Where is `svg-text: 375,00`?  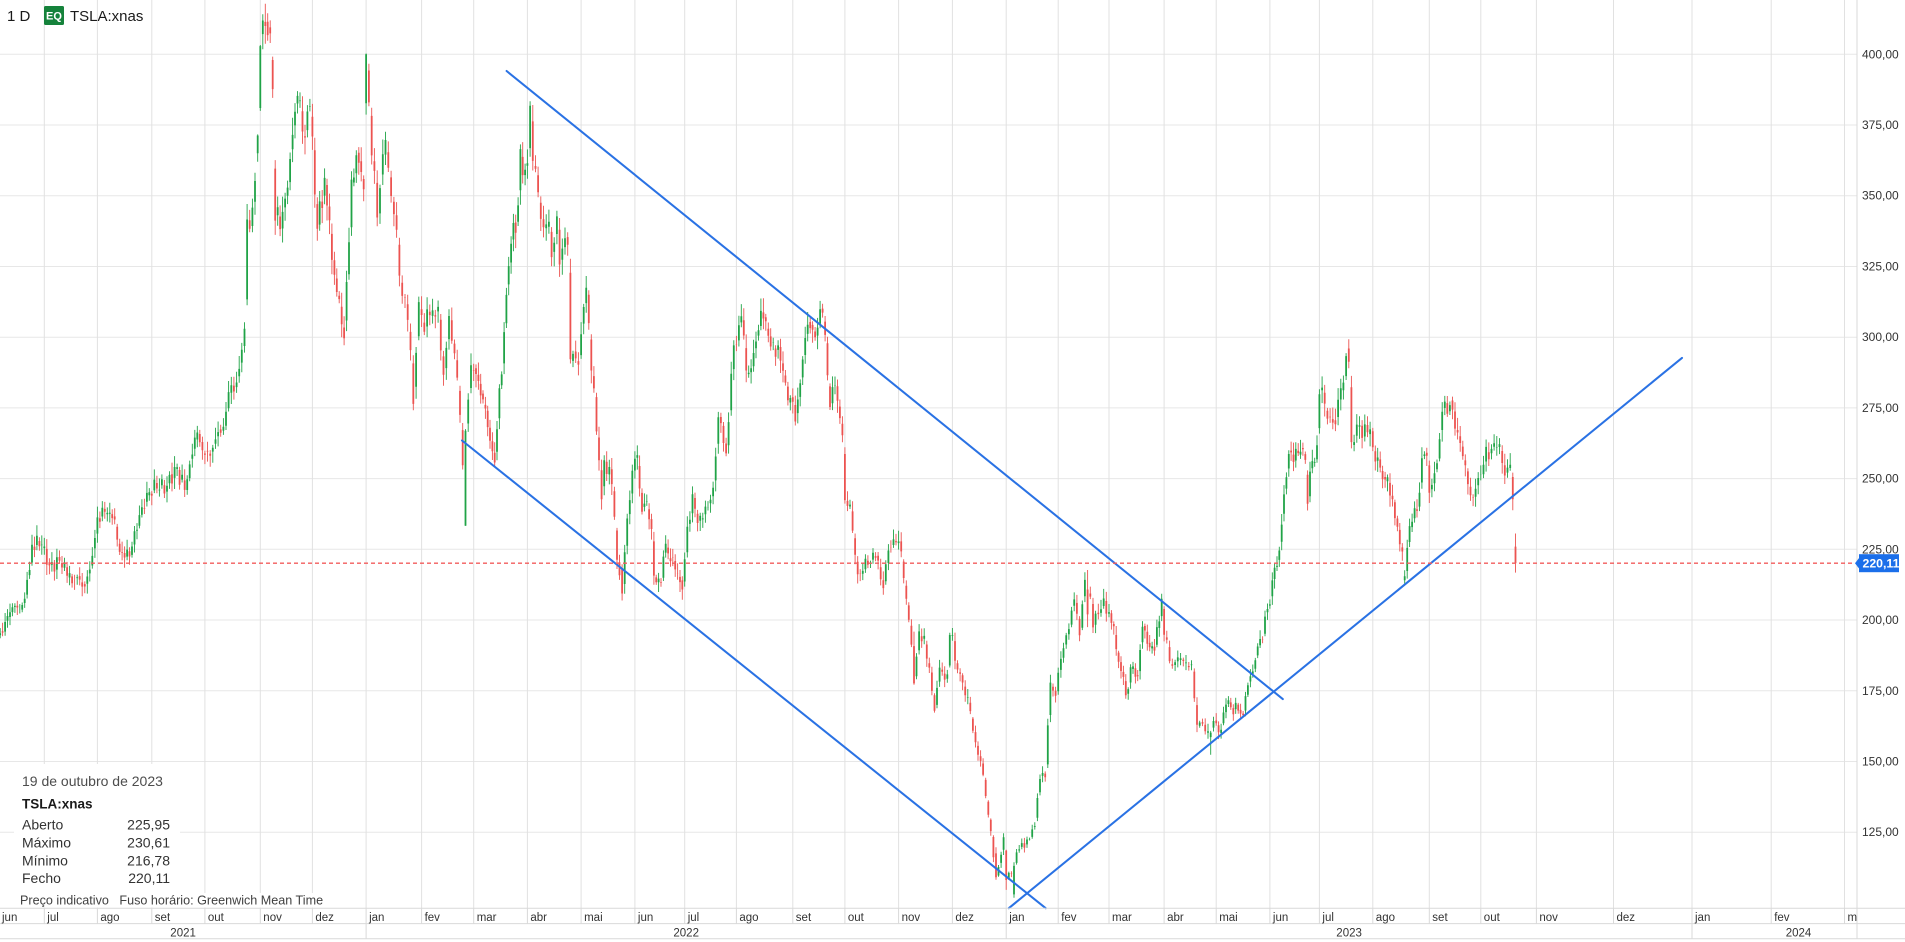 svg-text: 375,00 is located at coordinates (1880, 125).